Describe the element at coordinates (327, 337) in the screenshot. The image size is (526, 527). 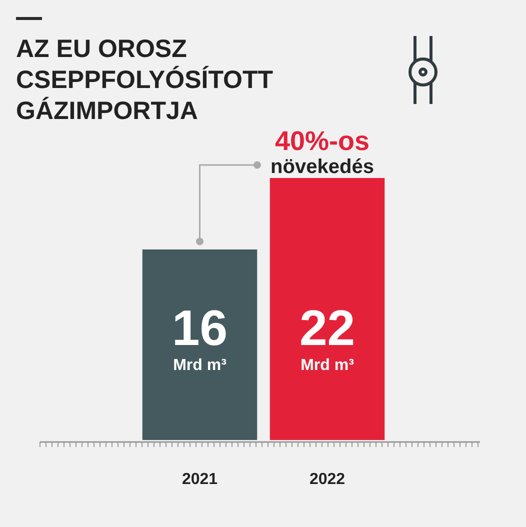
I see `data-label: 22 Mrd m³` at that location.